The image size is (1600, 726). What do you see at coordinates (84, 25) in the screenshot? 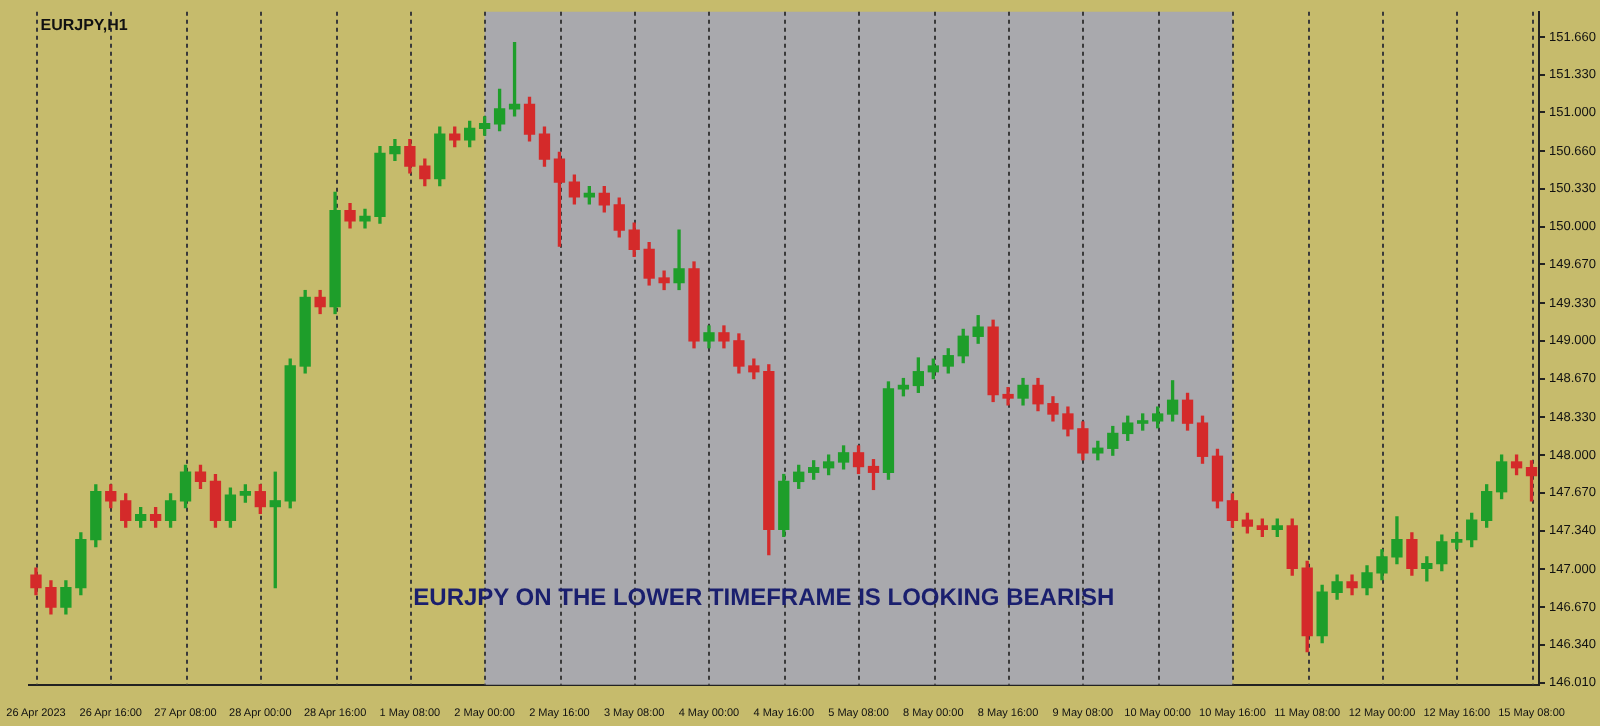
I see `chart-title: EURJPY,H1` at bounding box center [84, 25].